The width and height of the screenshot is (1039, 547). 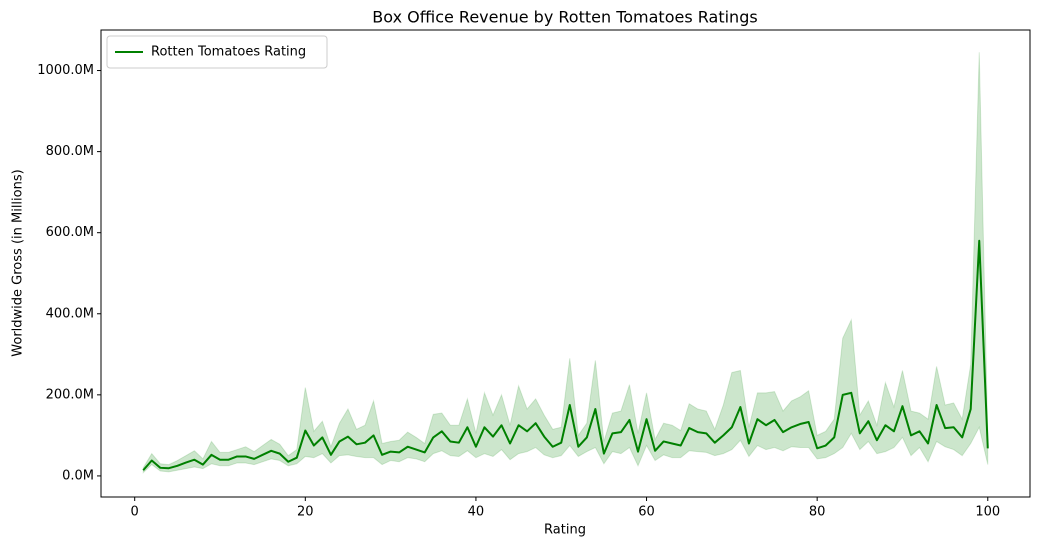 What do you see at coordinates (646, 512) in the screenshot?
I see `x-tick-label: 60` at bounding box center [646, 512].